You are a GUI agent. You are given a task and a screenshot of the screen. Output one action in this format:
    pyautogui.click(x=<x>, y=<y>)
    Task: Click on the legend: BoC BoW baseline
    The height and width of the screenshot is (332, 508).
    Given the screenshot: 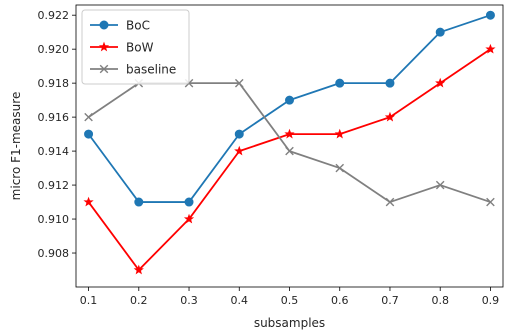 What is the action you would take?
    pyautogui.click(x=135, y=47)
    